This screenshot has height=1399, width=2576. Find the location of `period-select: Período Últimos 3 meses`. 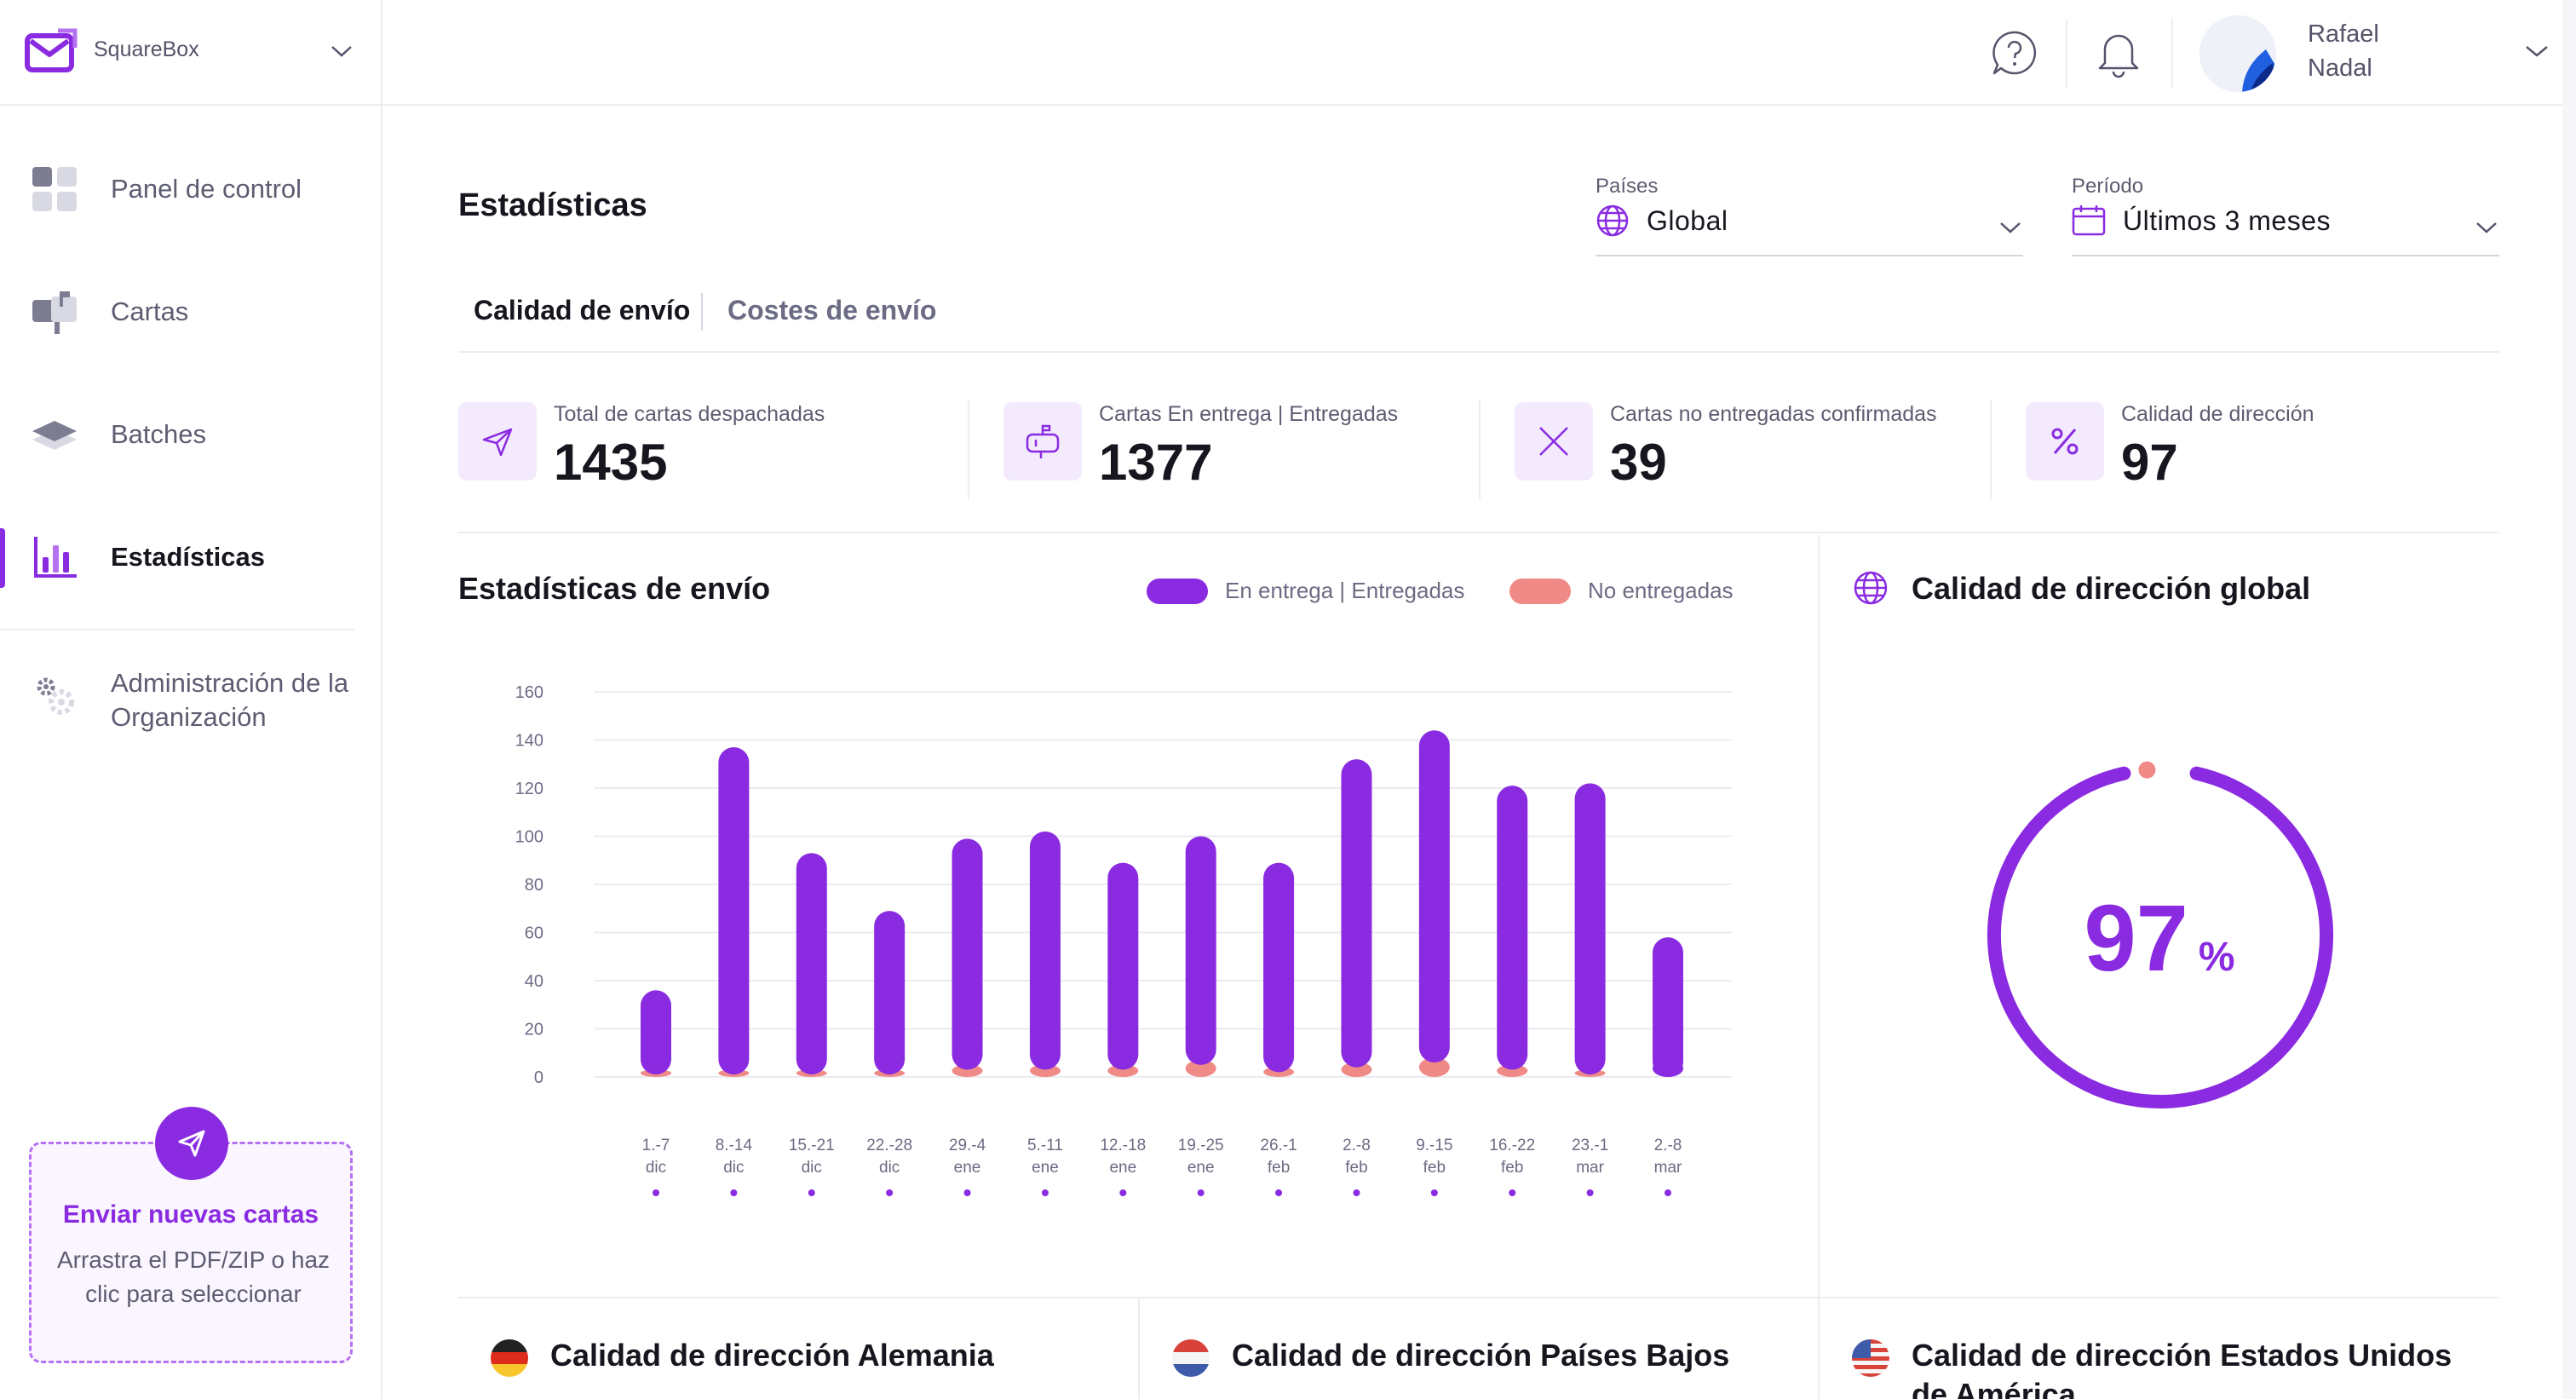

period-select: Período Últimos 3 meses is located at coordinates (2286, 216).